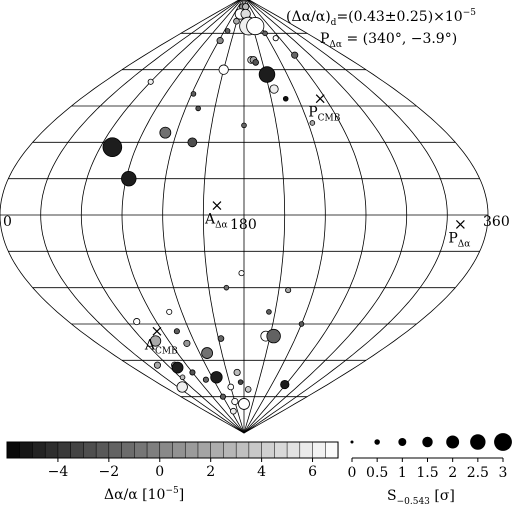 This screenshot has height=515, width=518. What do you see at coordinates (478, 473) in the screenshot?
I see `sizebar-tick-label: 2.5` at bounding box center [478, 473].